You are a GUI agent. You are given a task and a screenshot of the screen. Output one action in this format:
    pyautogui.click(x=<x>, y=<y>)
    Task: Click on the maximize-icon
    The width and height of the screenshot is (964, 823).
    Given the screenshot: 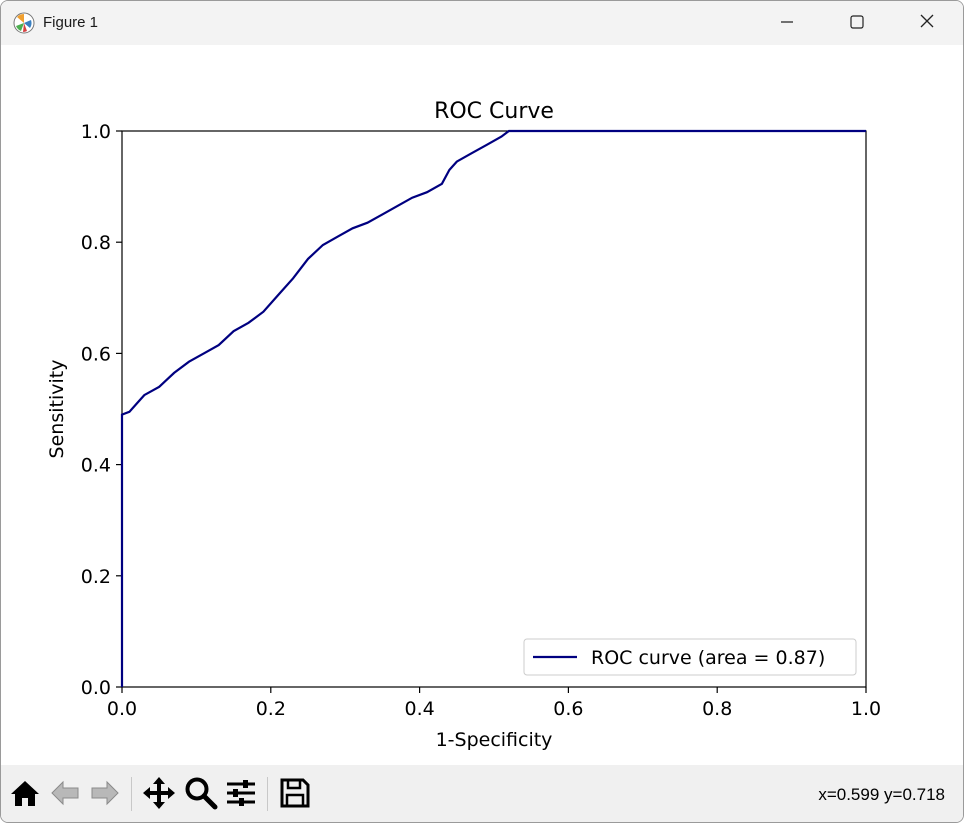 What is the action you would take?
    pyautogui.click(x=857, y=23)
    